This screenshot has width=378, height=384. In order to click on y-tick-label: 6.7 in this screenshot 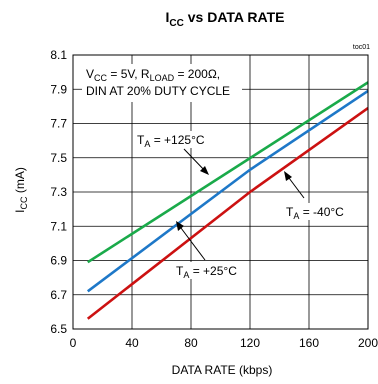, I will do `click(58, 295)`.